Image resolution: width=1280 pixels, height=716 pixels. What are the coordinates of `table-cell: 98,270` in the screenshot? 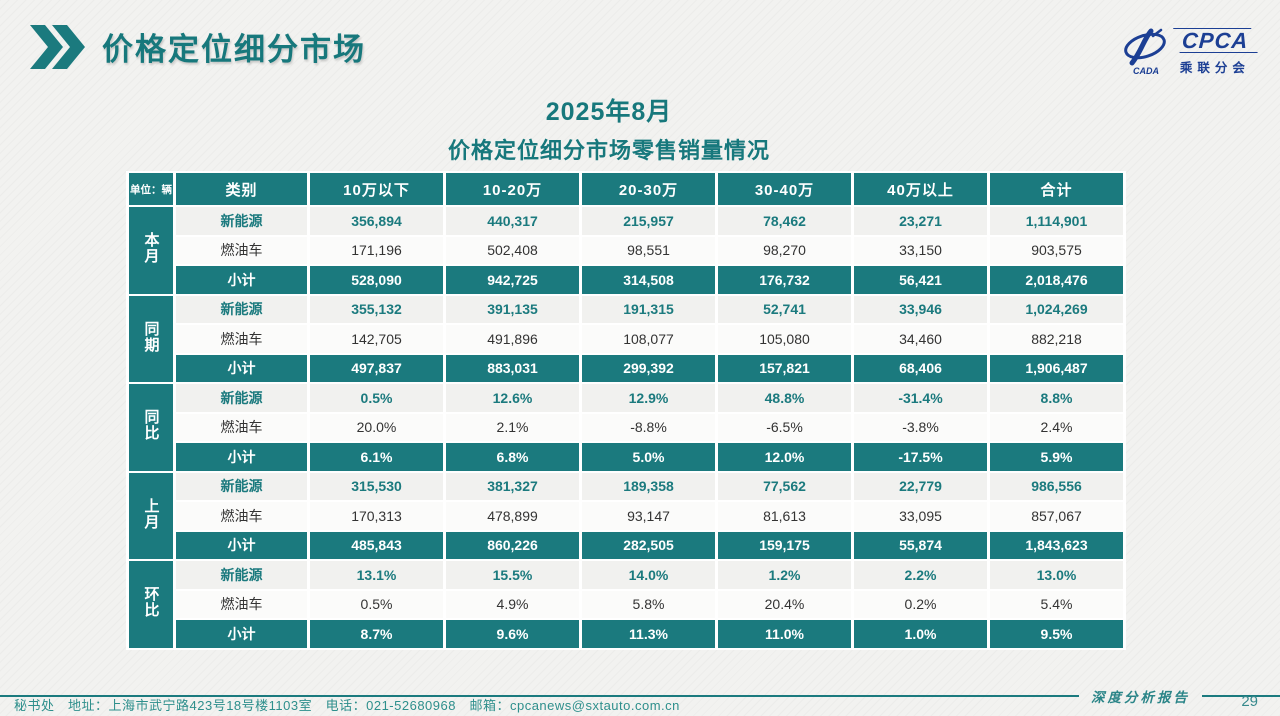 It's located at (784, 250).